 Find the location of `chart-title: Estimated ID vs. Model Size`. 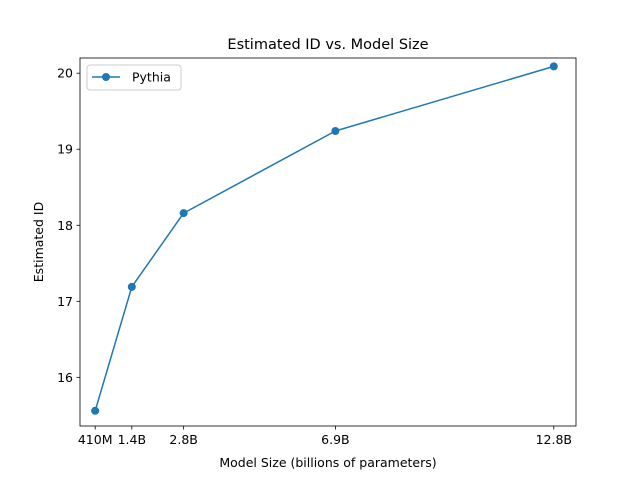

chart-title: Estimated ID vs. Model Size is located at coordinates (327, 45).